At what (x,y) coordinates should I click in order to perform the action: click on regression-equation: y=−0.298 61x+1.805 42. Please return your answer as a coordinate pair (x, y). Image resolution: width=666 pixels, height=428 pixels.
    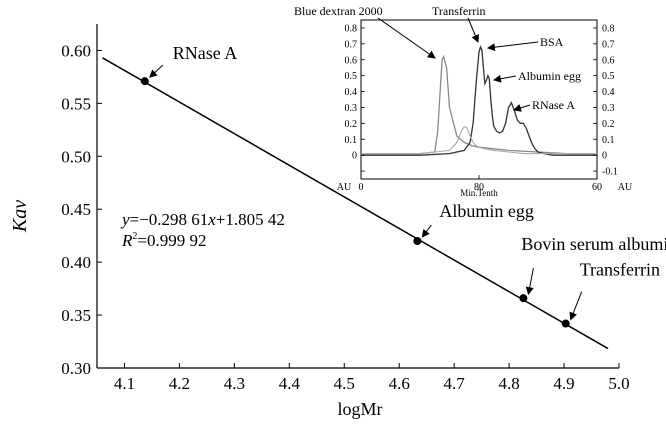
    Looking at the image, I should click on (202, 219).